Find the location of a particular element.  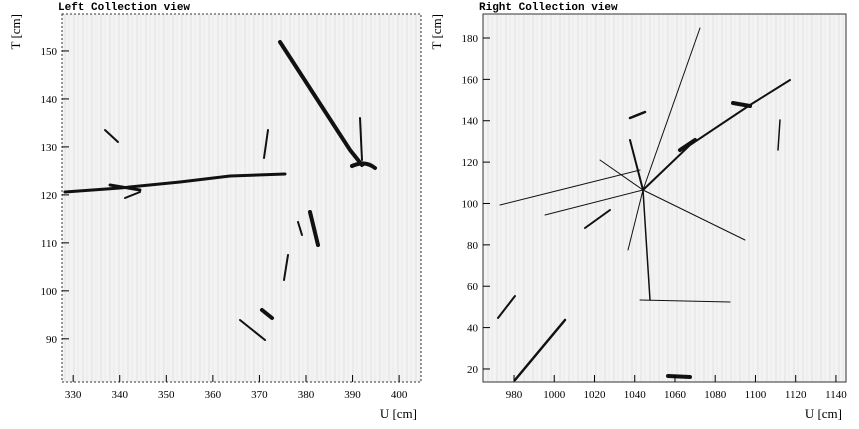

x-tick-label: 350 is located at coordinates (166, 395).